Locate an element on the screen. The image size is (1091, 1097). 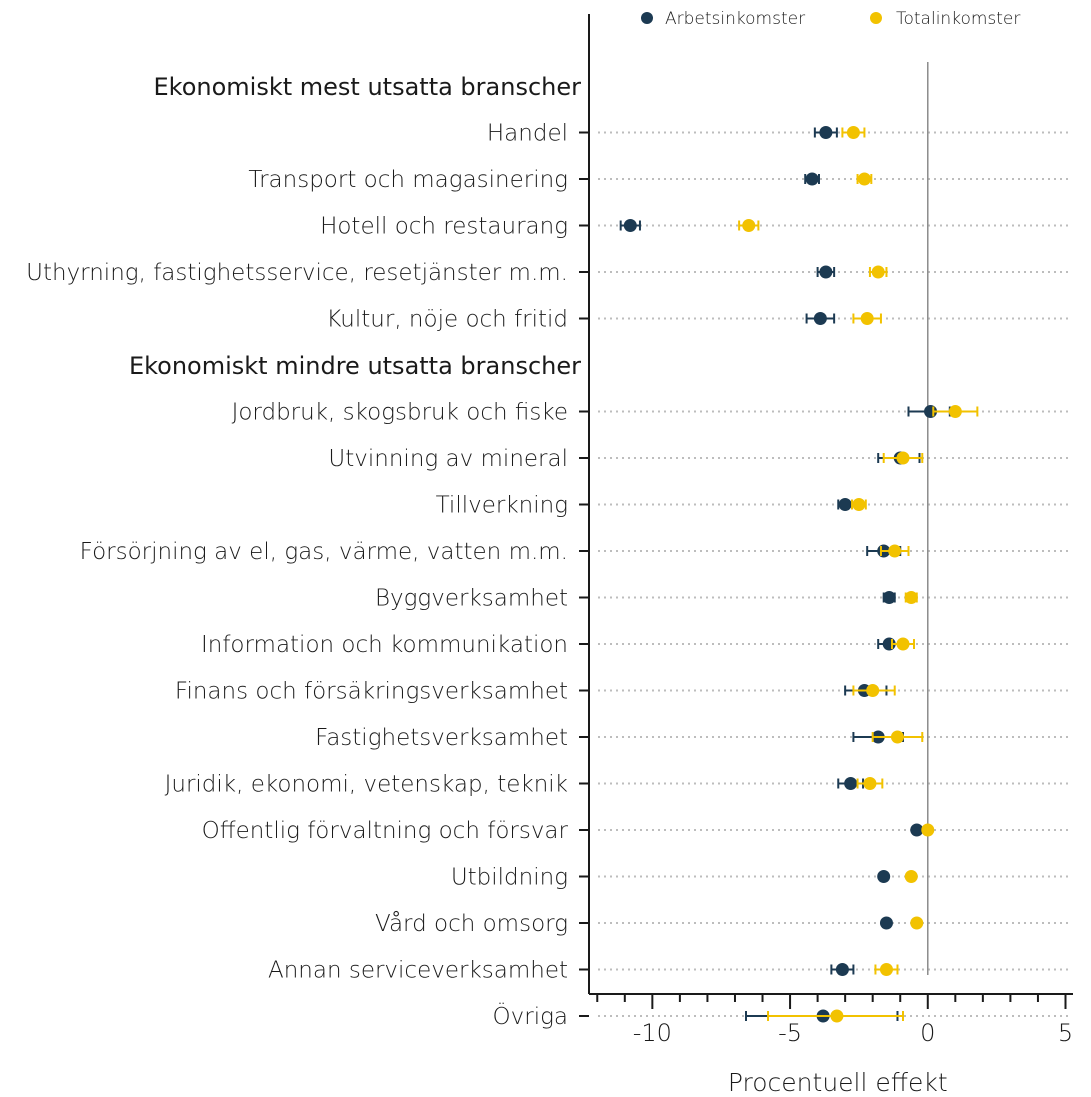
legend-label-totalinkomster: Totalinkomster is located at coordinates (958, 19).